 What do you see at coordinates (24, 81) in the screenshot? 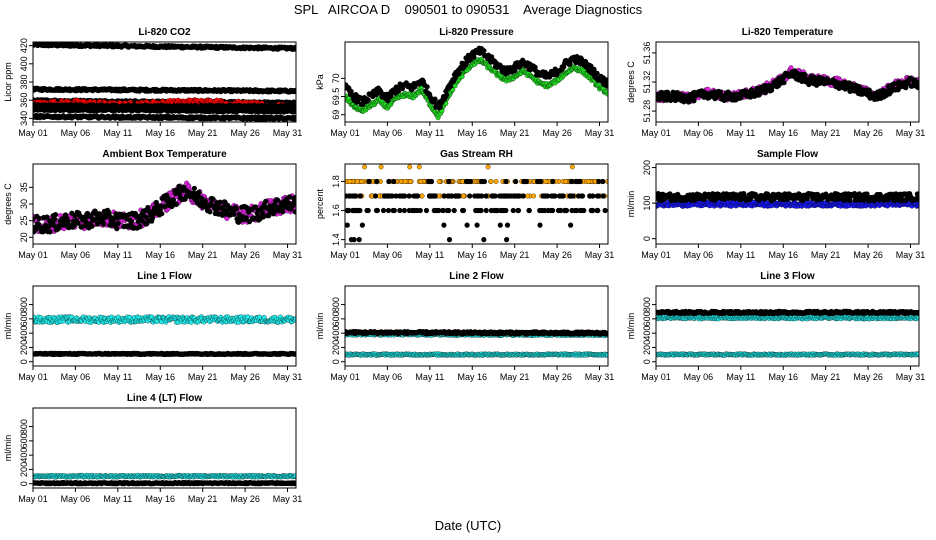
I see `y-tick-label: 380` at bounding box center [24, 81].